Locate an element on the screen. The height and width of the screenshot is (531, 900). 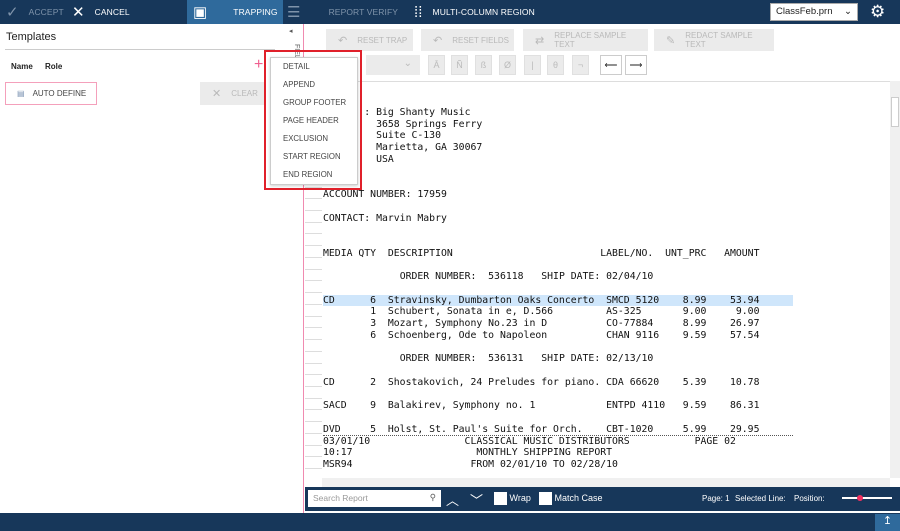
report-line: Suite C-130 is located at coordinates (408, 136).